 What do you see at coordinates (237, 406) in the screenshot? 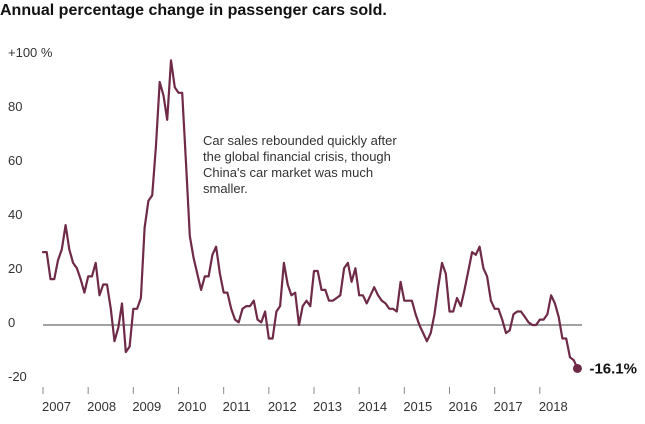
I see `x-tick-label: 2011` at bounding box center [237, 406].